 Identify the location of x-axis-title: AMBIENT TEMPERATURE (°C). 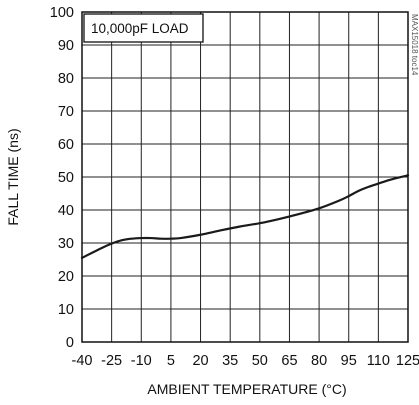
(246, 389).